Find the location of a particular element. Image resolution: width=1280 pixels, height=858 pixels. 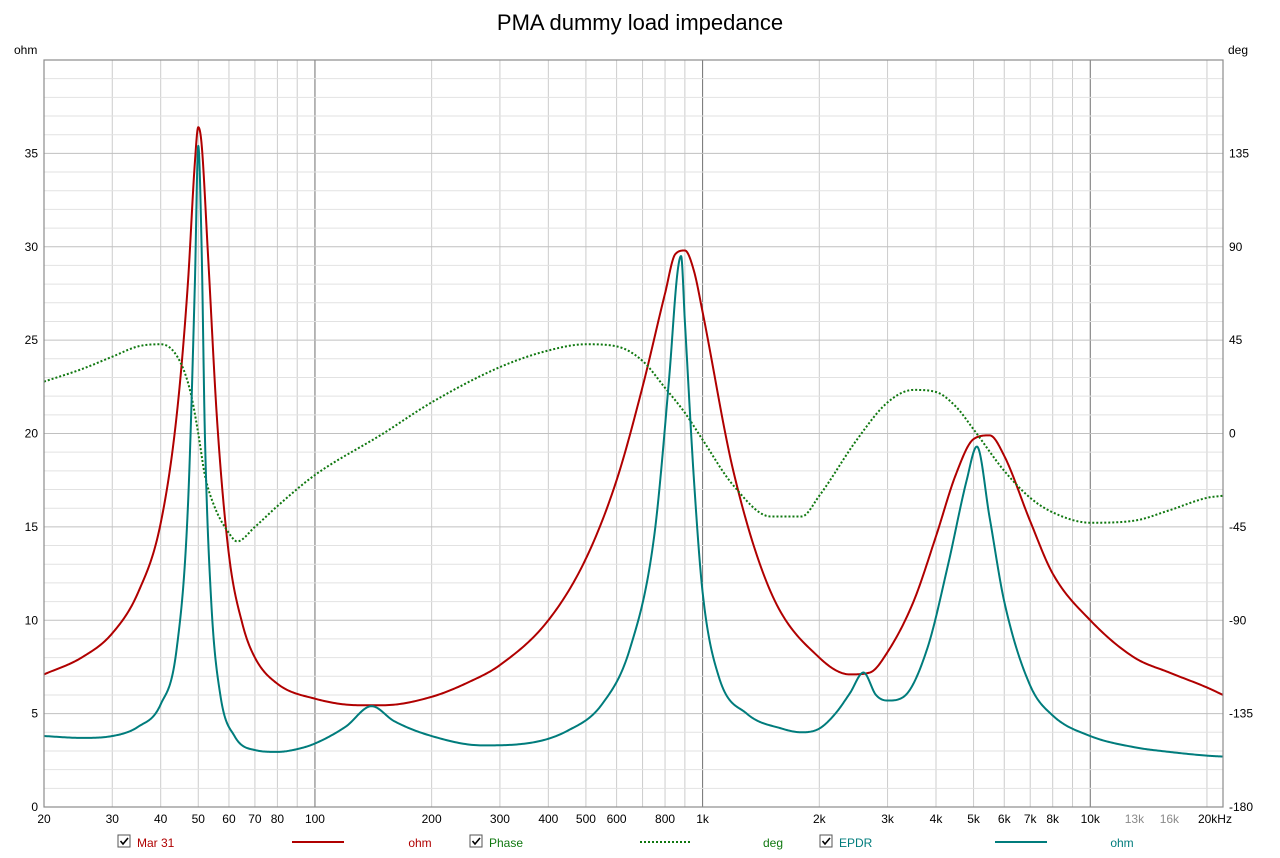

left-tick-label: 10 is located at coordinates (32, 620).